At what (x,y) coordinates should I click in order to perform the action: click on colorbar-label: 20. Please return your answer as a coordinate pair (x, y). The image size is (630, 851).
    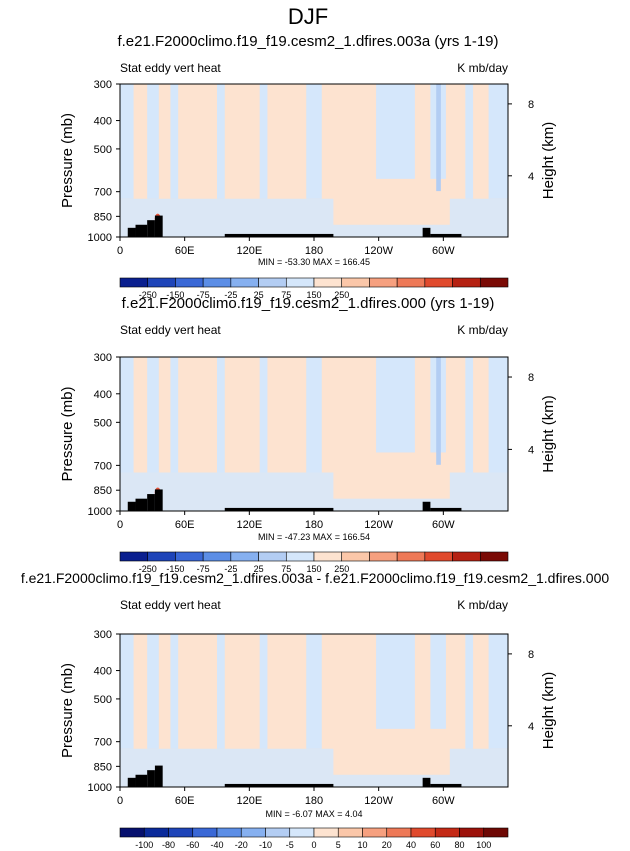
    Looking at the image, I should click on (387, 845).